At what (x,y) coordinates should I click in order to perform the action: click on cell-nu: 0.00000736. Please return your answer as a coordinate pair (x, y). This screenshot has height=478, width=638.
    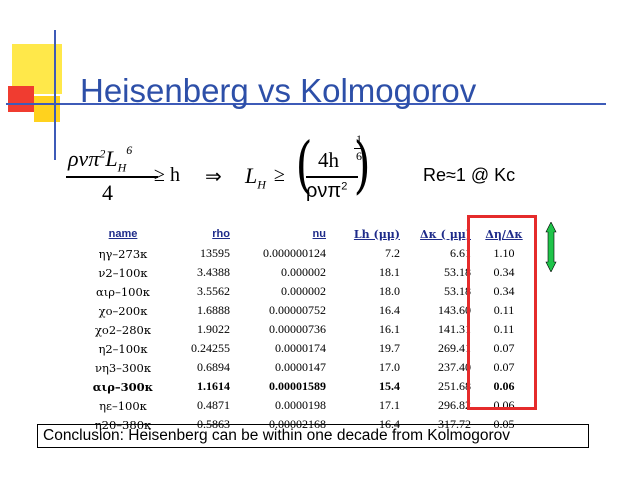
    Looking at the image, I should click on (297, 329).